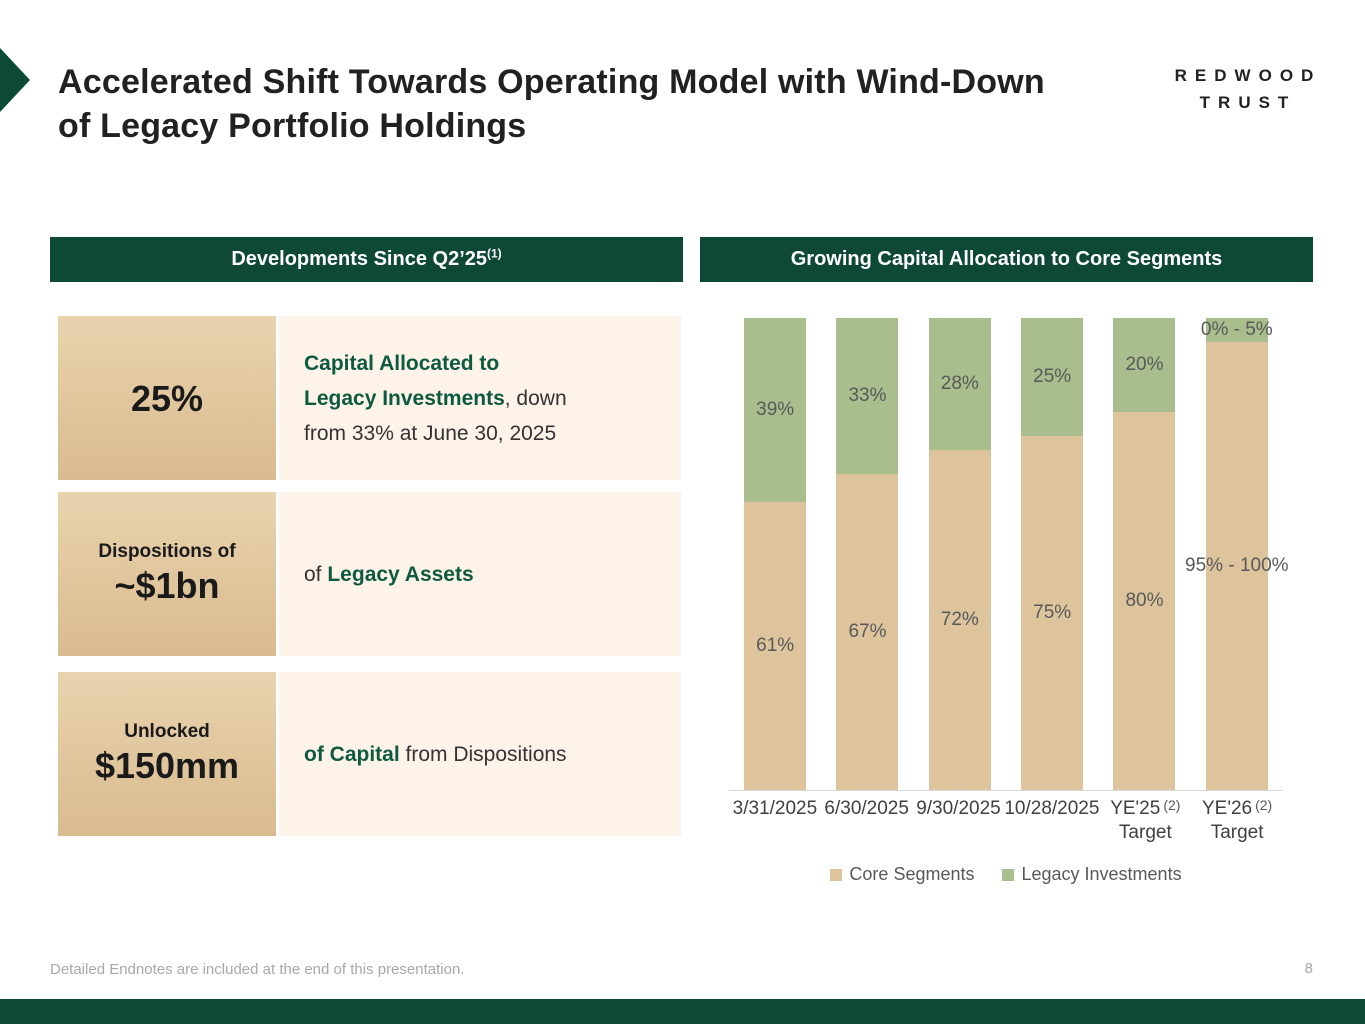 The height and width of the screenshot is (1024, 1365). I want to click on stacked-bar: 0% - 5% 95% - 100%, so click(1237, 554).